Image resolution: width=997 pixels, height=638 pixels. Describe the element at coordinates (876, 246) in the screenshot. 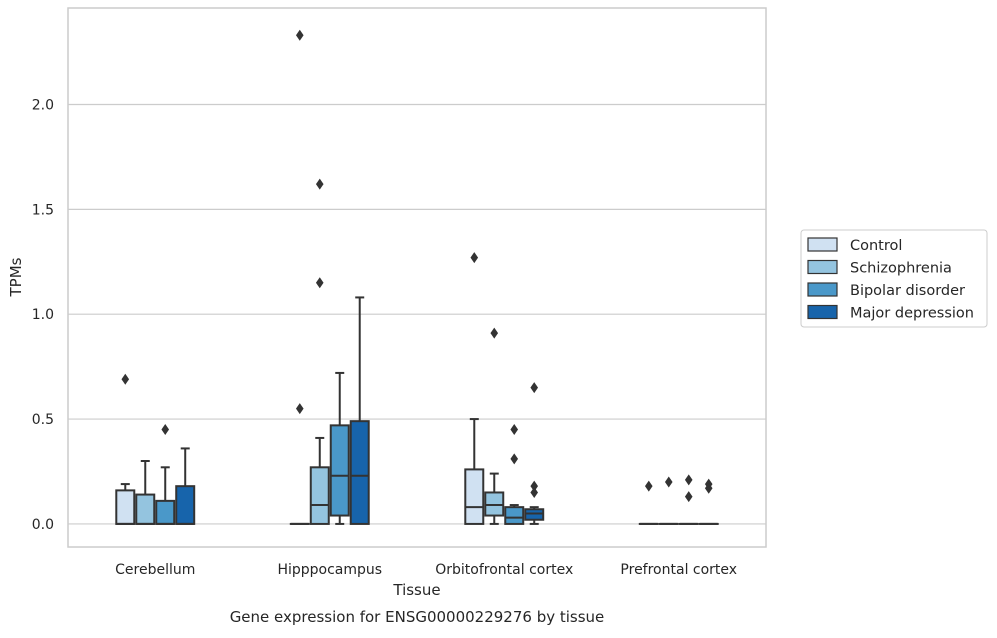

I see `legend-label: Control` at that location.